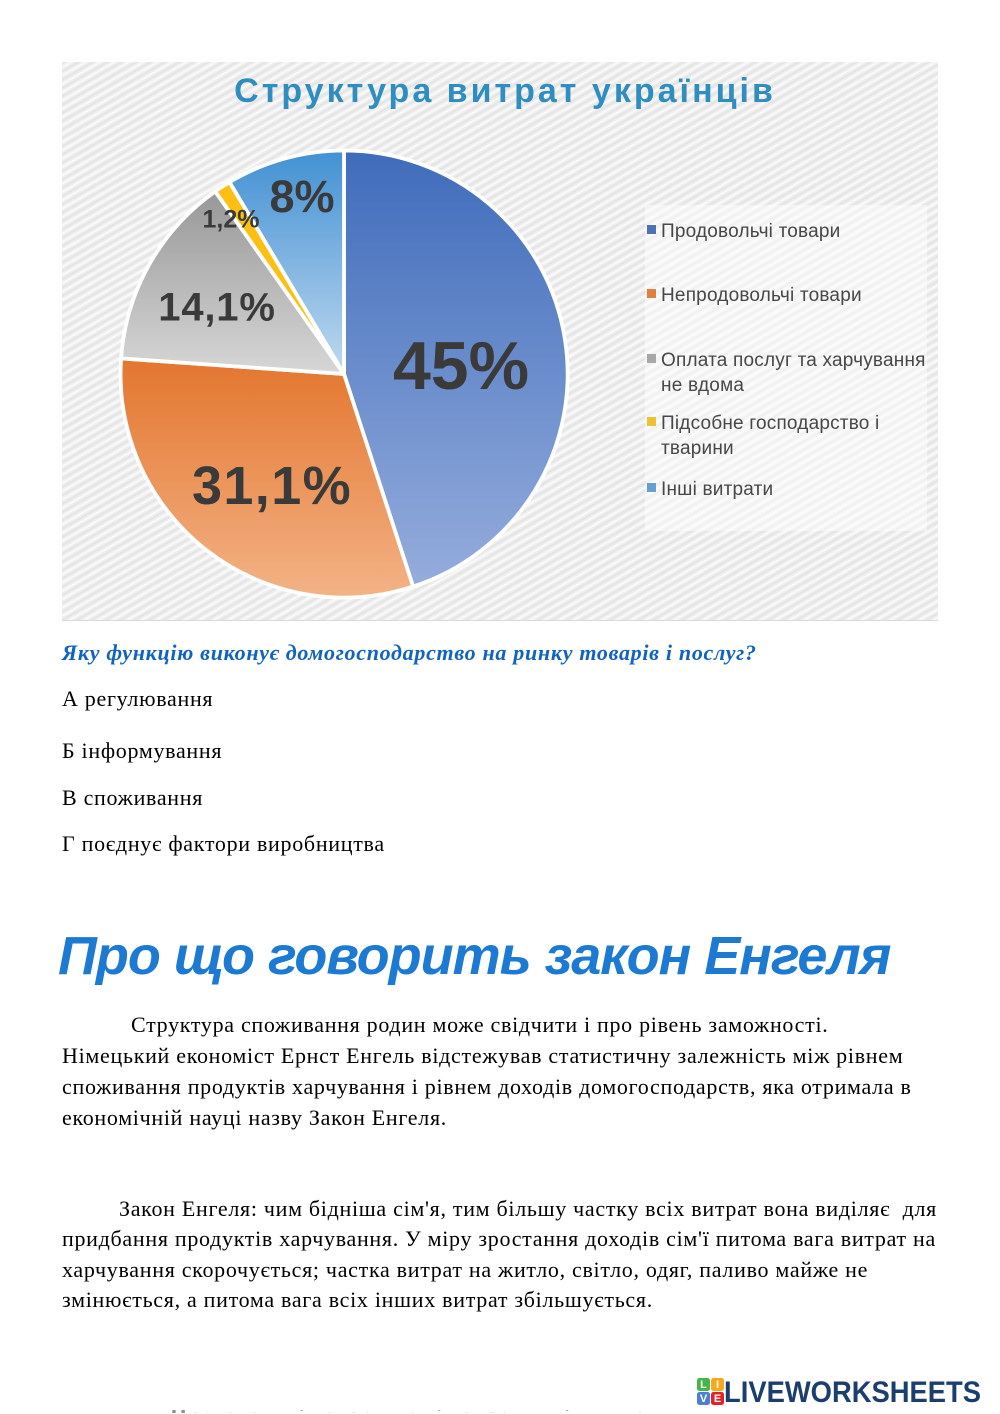 This screenshot has height=1414, width=1000. What do you see at coordinates (717, 1399) in the screenshot?
I see `svg-text: E` at bounding box center [717, 1399].